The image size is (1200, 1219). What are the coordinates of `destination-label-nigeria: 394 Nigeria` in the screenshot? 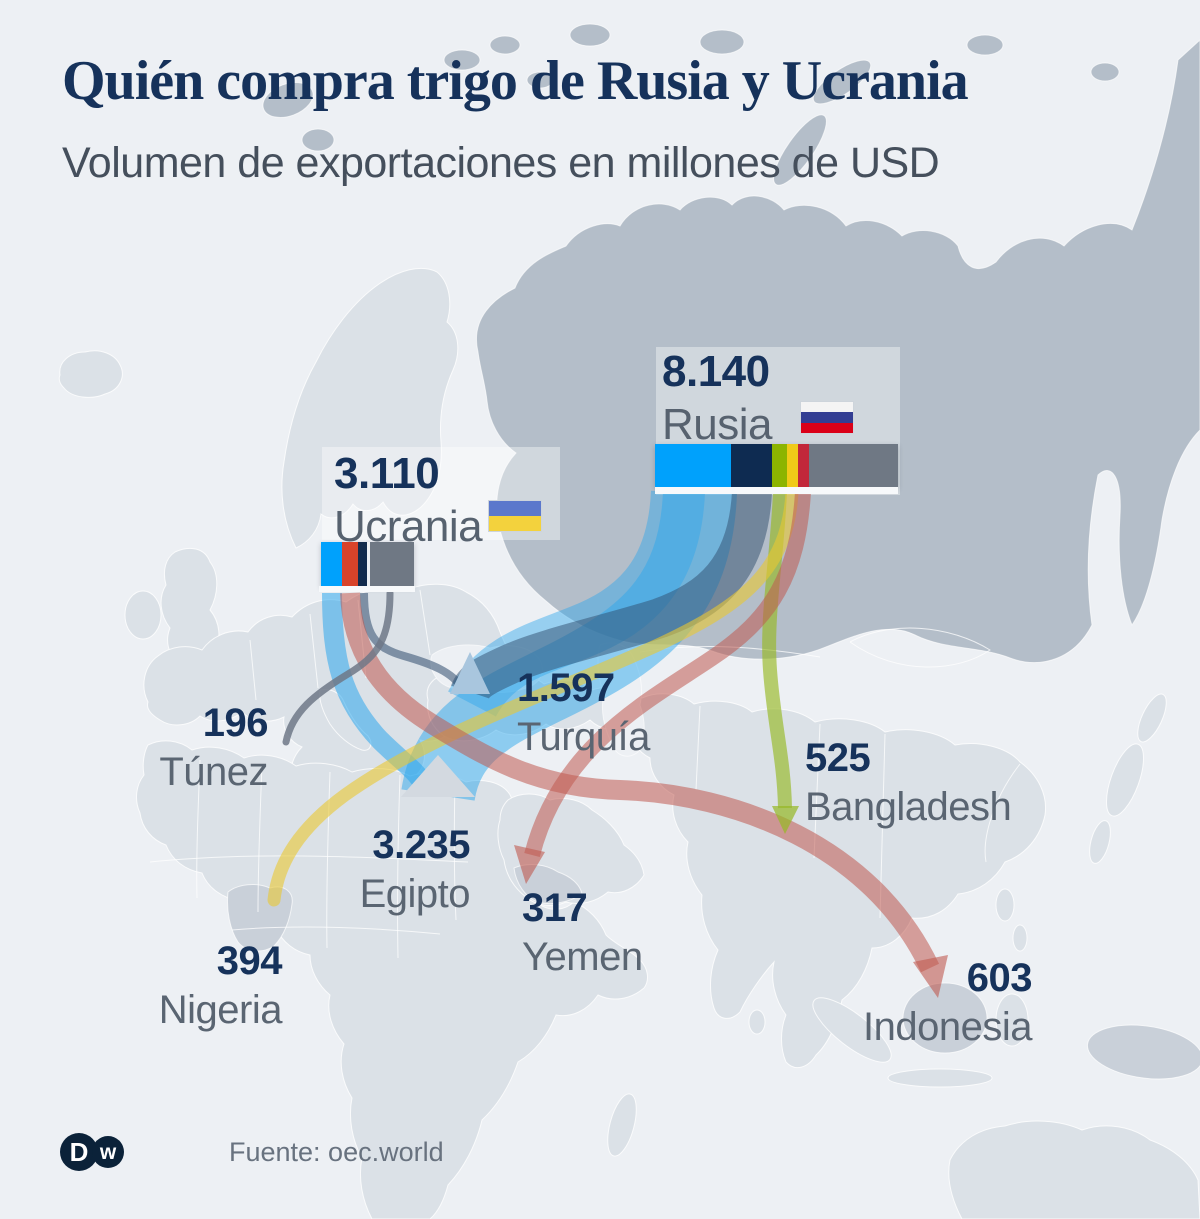 It's located at (220, 985).